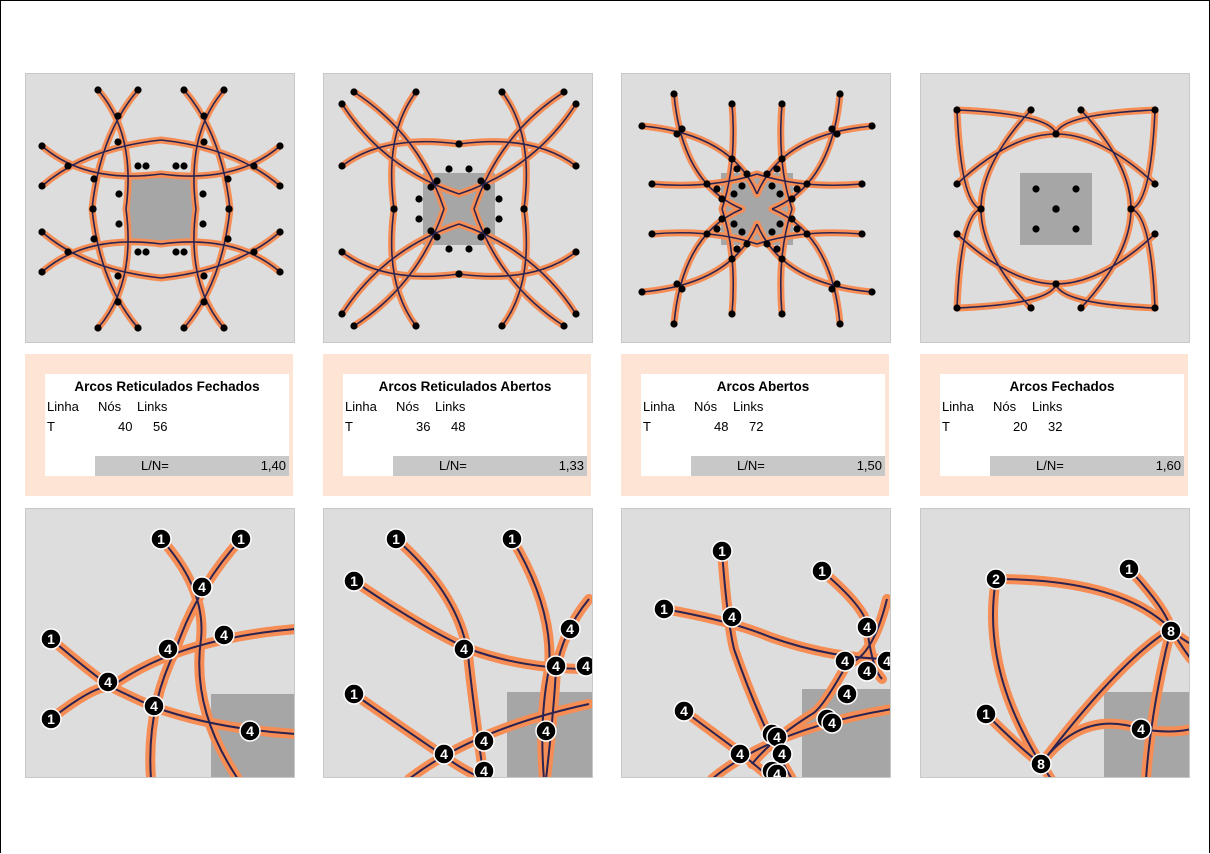 This screenshot has height=854, width=1210. What do you see at coordinates (1087, 466) in the screenshot?
I see `ratio-bar: L/N= 1,60` at bounding box center [1087, 466].